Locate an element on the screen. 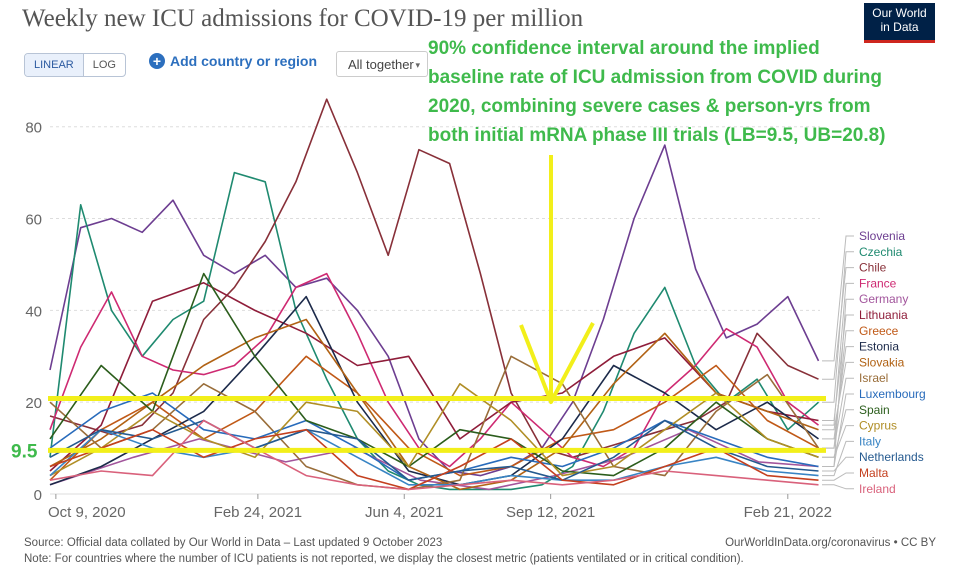 This screenshot has height=572, width=958. legend-label-germany: Germany is located at coordinates (883, 299).